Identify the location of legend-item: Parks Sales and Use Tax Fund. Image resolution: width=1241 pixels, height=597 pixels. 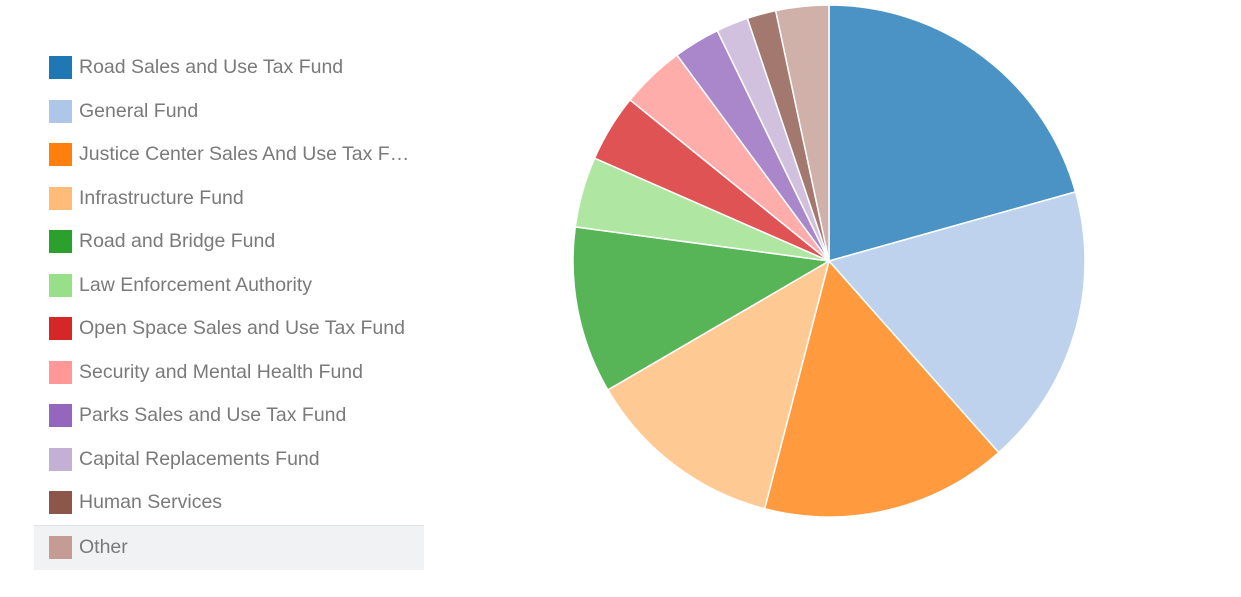
(229, 416).